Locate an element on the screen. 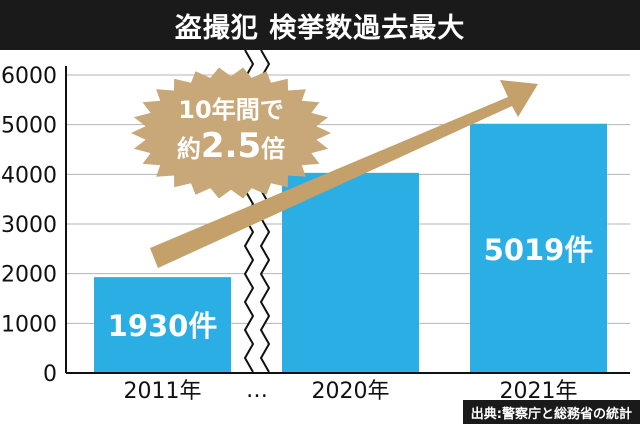 This screenshot has width=640, height=424. y-tick-label: 5000 is located at coordinates (29, 126).